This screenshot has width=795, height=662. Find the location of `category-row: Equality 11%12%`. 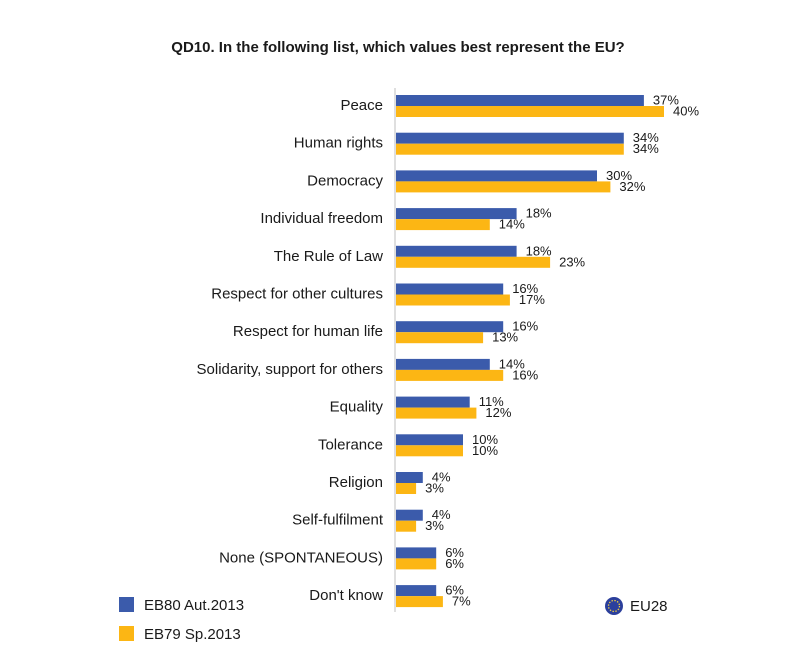

category-row: Equality 11%12% is located at coordinates (421, 407).